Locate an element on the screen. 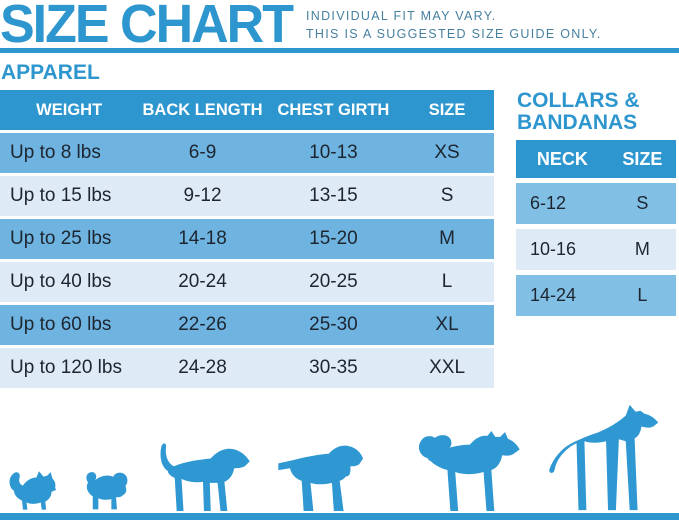  neck-cell: 10-16 is located at coordinates (553, 249).